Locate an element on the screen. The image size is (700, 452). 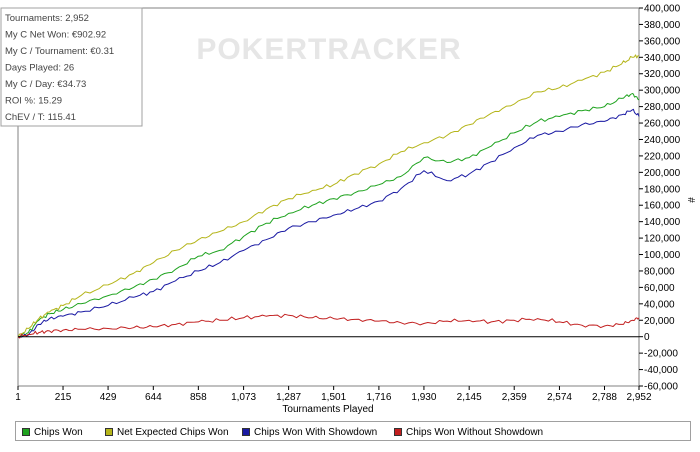
y-axis-label: # is located at coordinates (690, 200).